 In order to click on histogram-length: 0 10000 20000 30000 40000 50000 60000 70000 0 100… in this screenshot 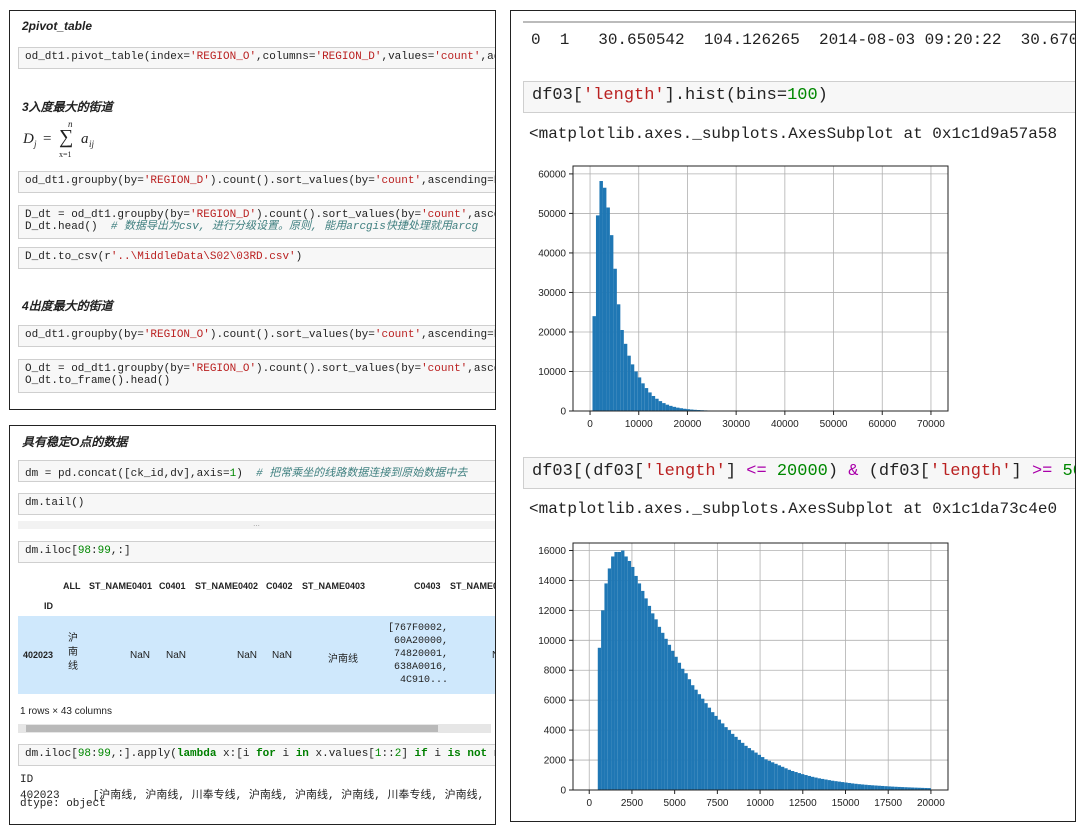, I will do `click(743, 297)`.